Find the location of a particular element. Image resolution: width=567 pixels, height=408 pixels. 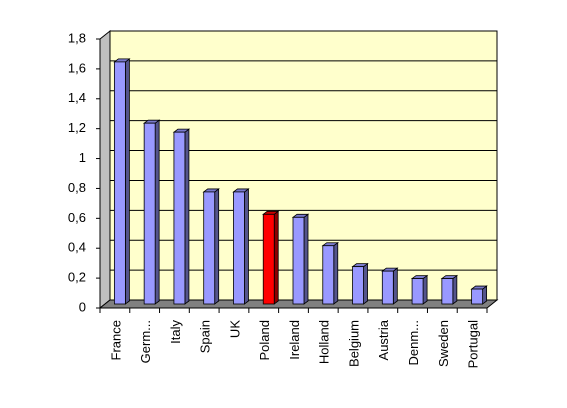

y-tick-label: 0 is located at coordinates (82, 306).